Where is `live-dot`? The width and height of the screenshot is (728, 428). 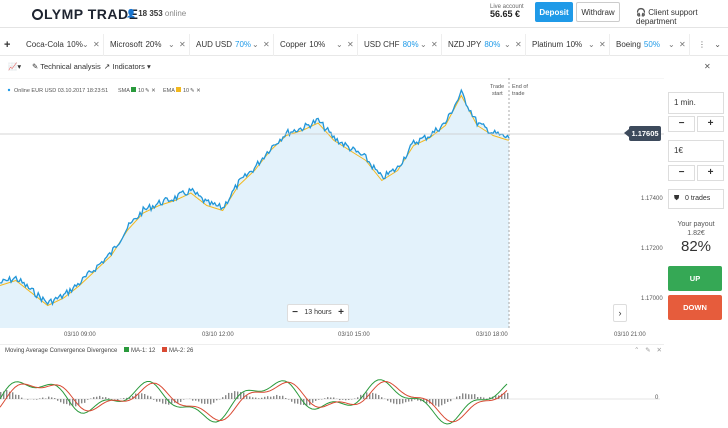 live-dot is located at coordinates (9, 90).